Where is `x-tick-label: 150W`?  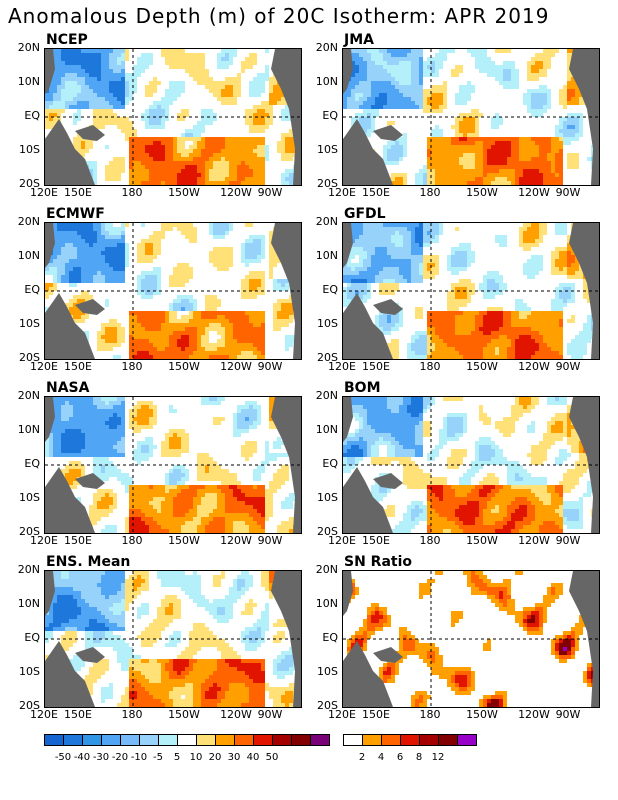 x-tick-label: 150W is located at coordinates (482, 192).